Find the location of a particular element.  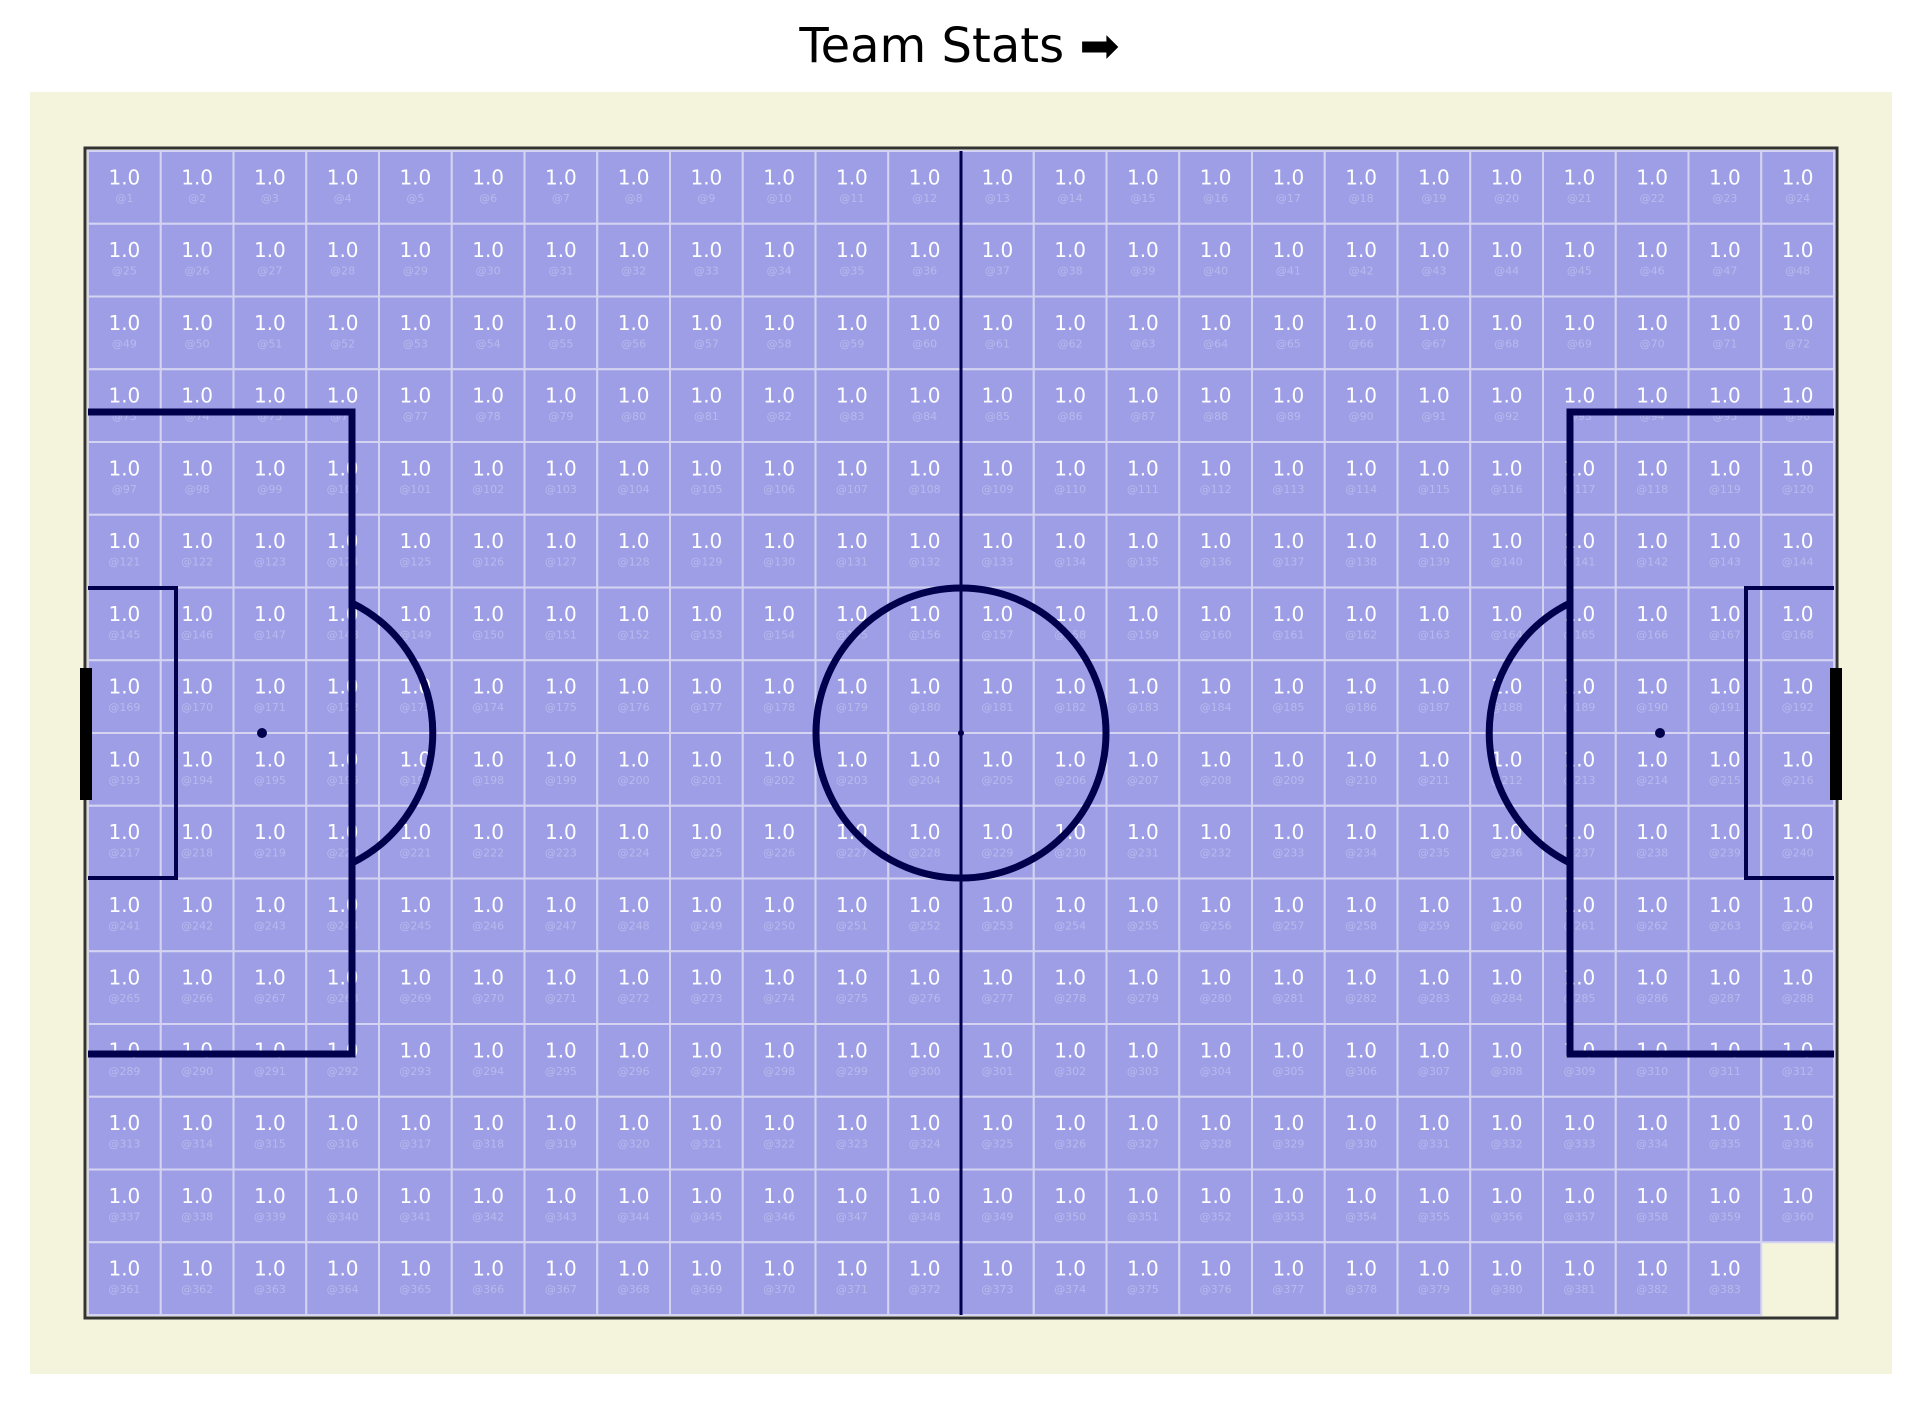

cell-id-label: @27 is located at coordinates (269, 271).